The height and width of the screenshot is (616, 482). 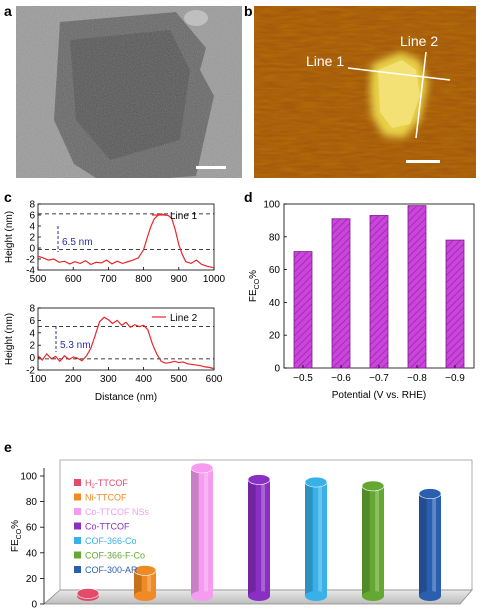 I want to click on xtick-label: −0.7, so click(x=379, y=378).